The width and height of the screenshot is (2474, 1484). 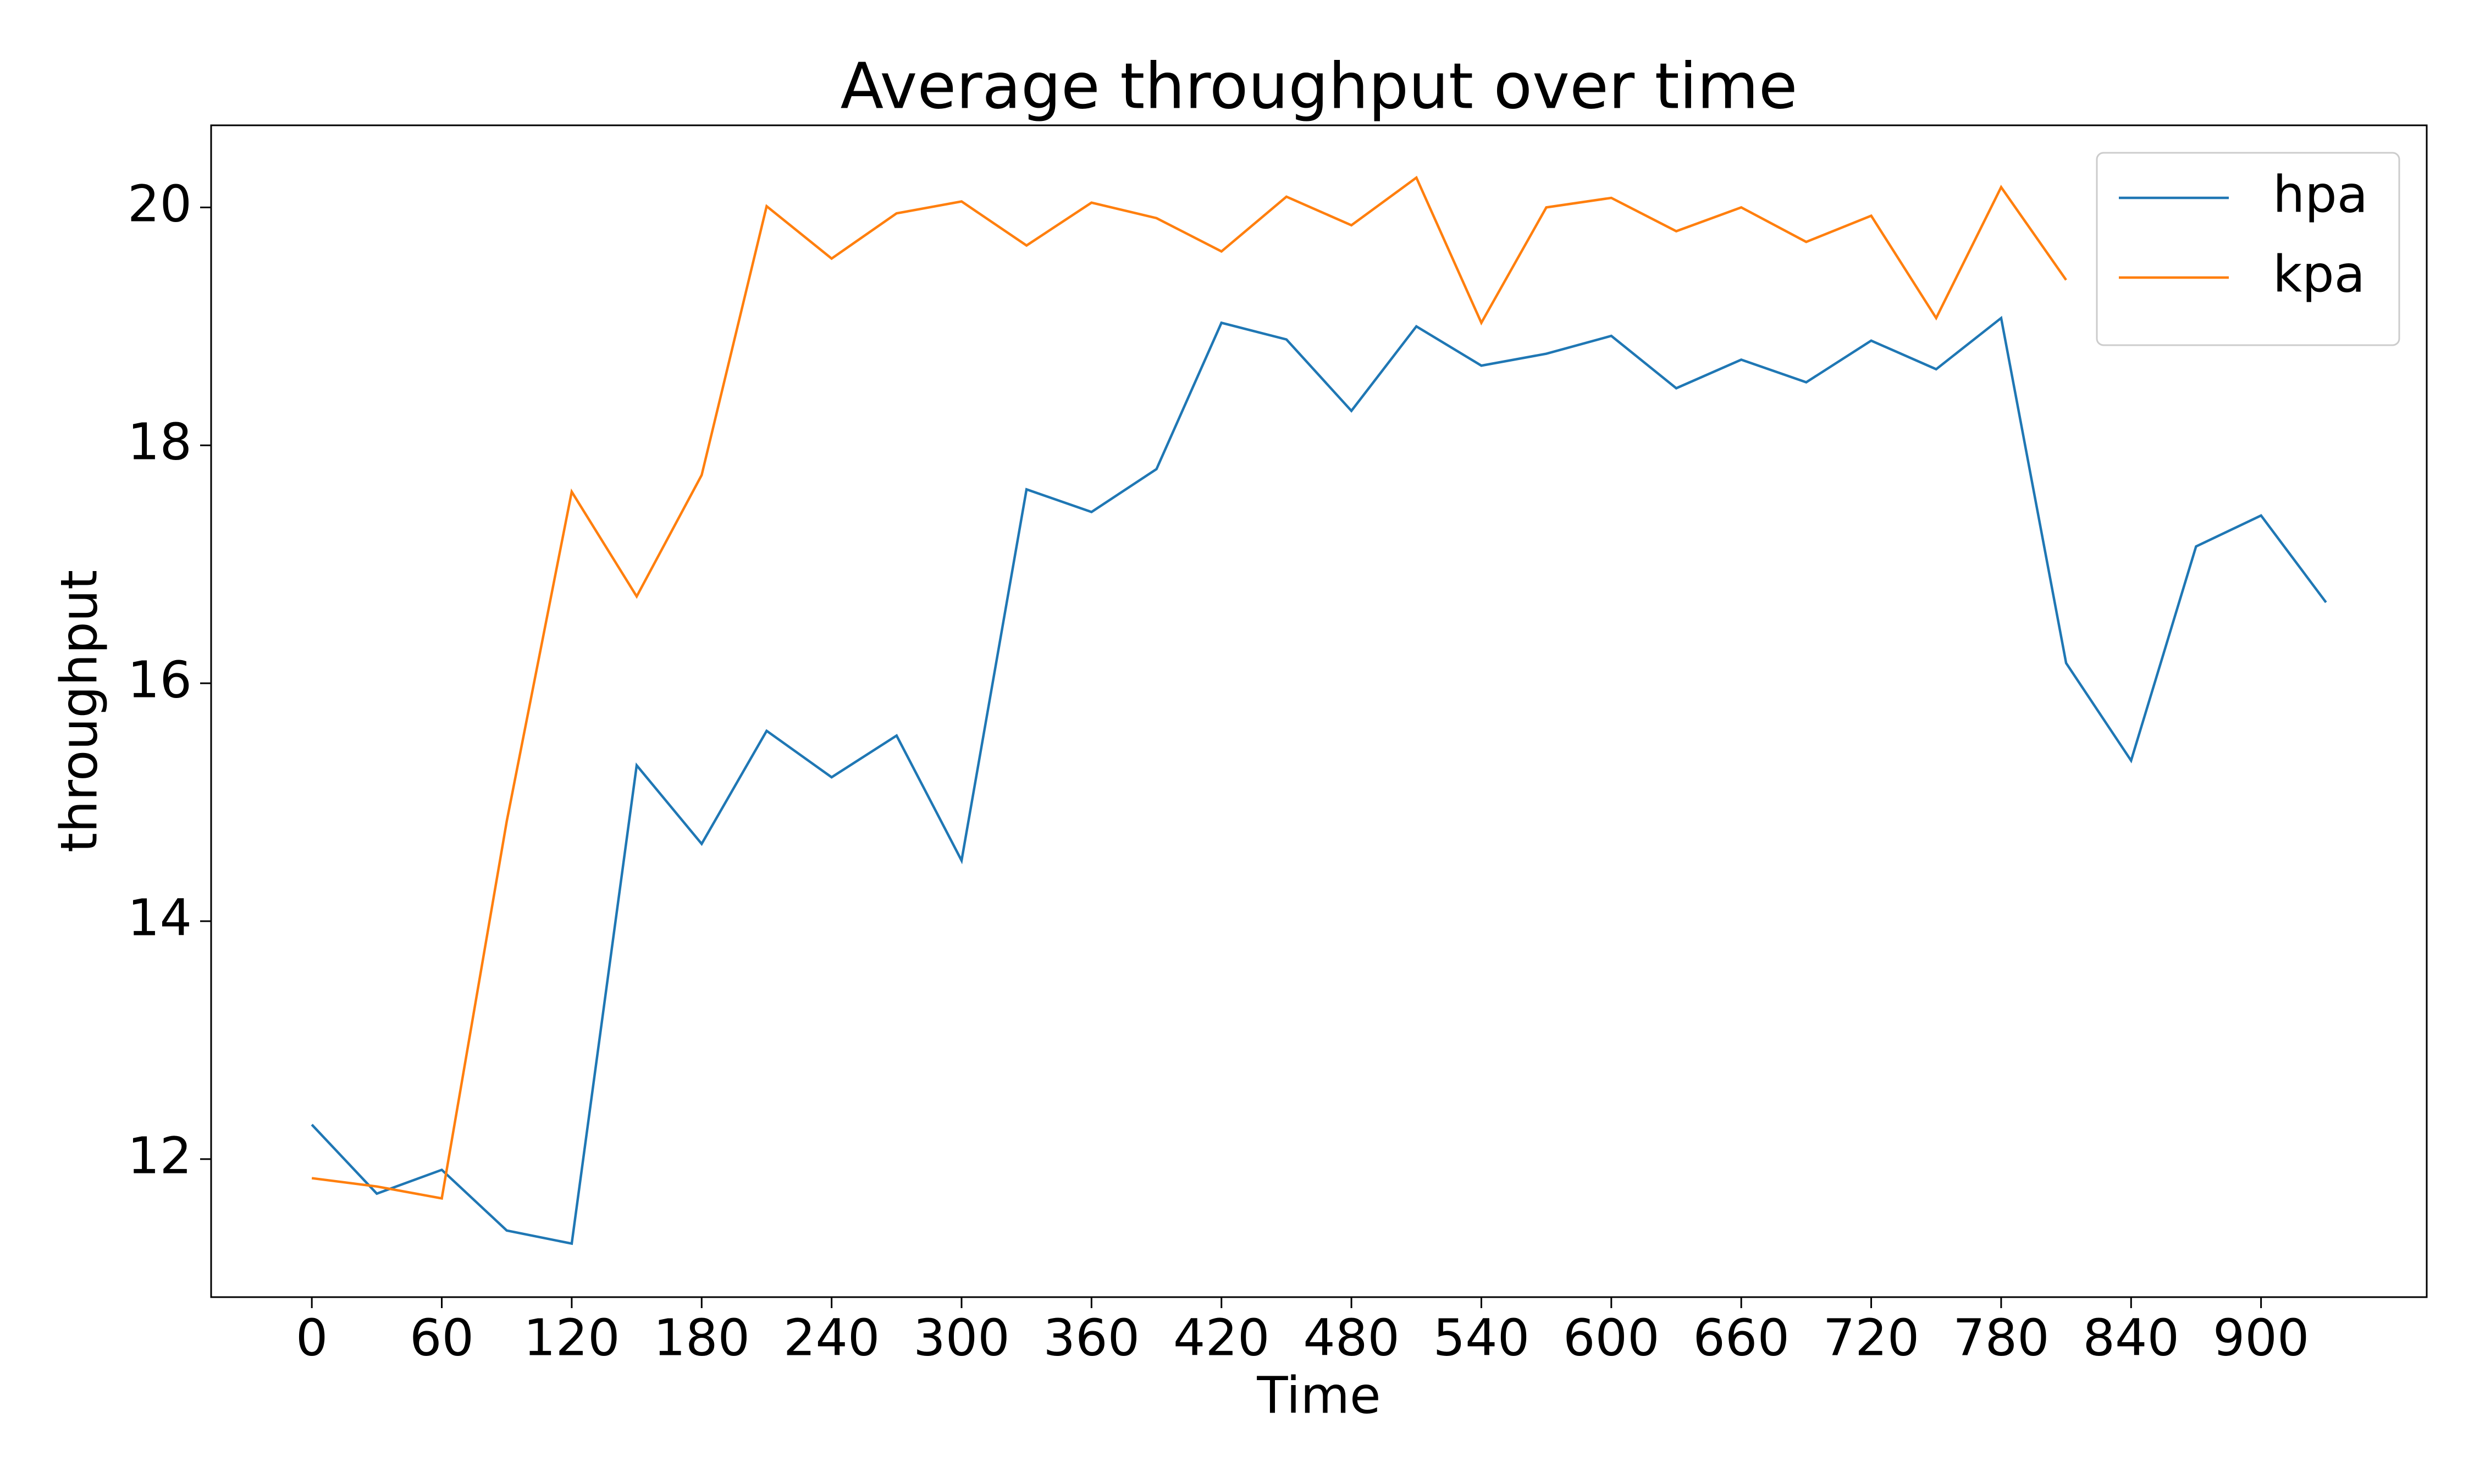 What do you see at coordinates (701, 1337) in the screenshot?
I see `x-tick-label: 180` at bounding box center [701, 1337].